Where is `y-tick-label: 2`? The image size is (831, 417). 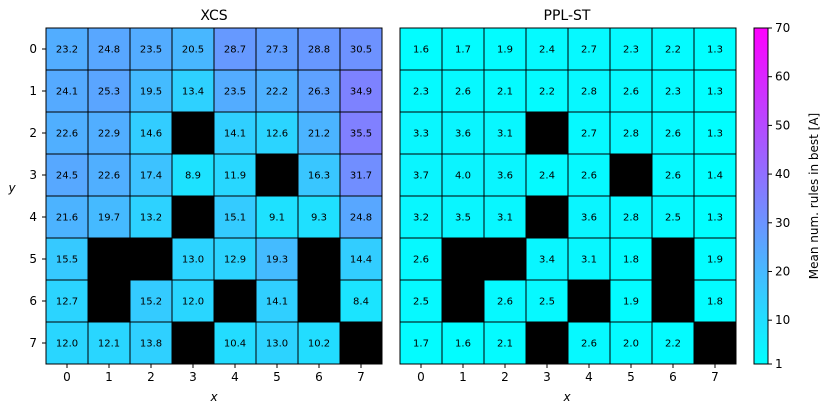 y-tick-label: 2 is located at coordinates (33, 133).